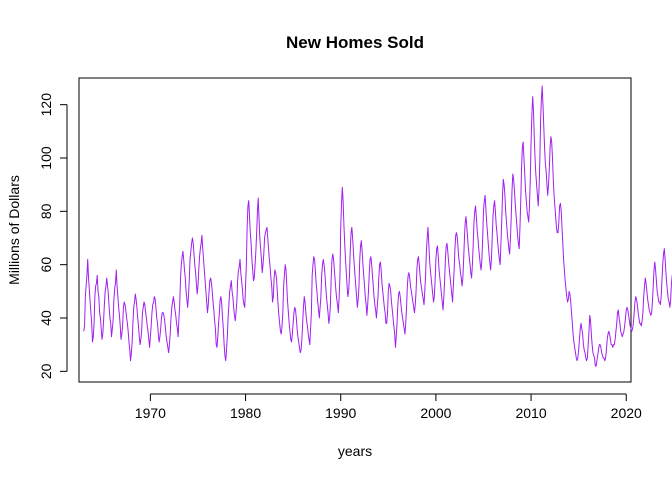 This screenshot has height=480, width=672. I want to click on x-tick-label: 1990, so click(340, 413).